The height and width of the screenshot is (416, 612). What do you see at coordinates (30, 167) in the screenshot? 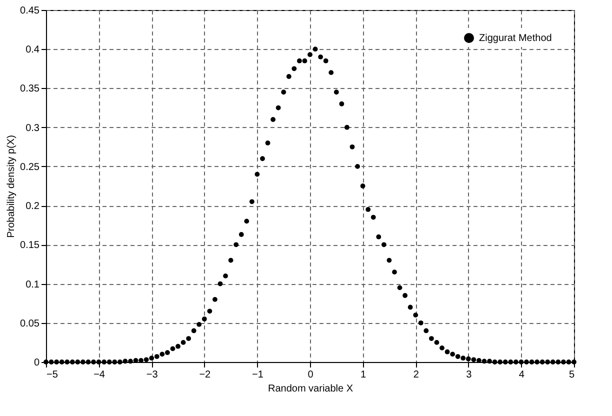
I see `y-tick-label: 0.25` at bounding box center [30, 167].